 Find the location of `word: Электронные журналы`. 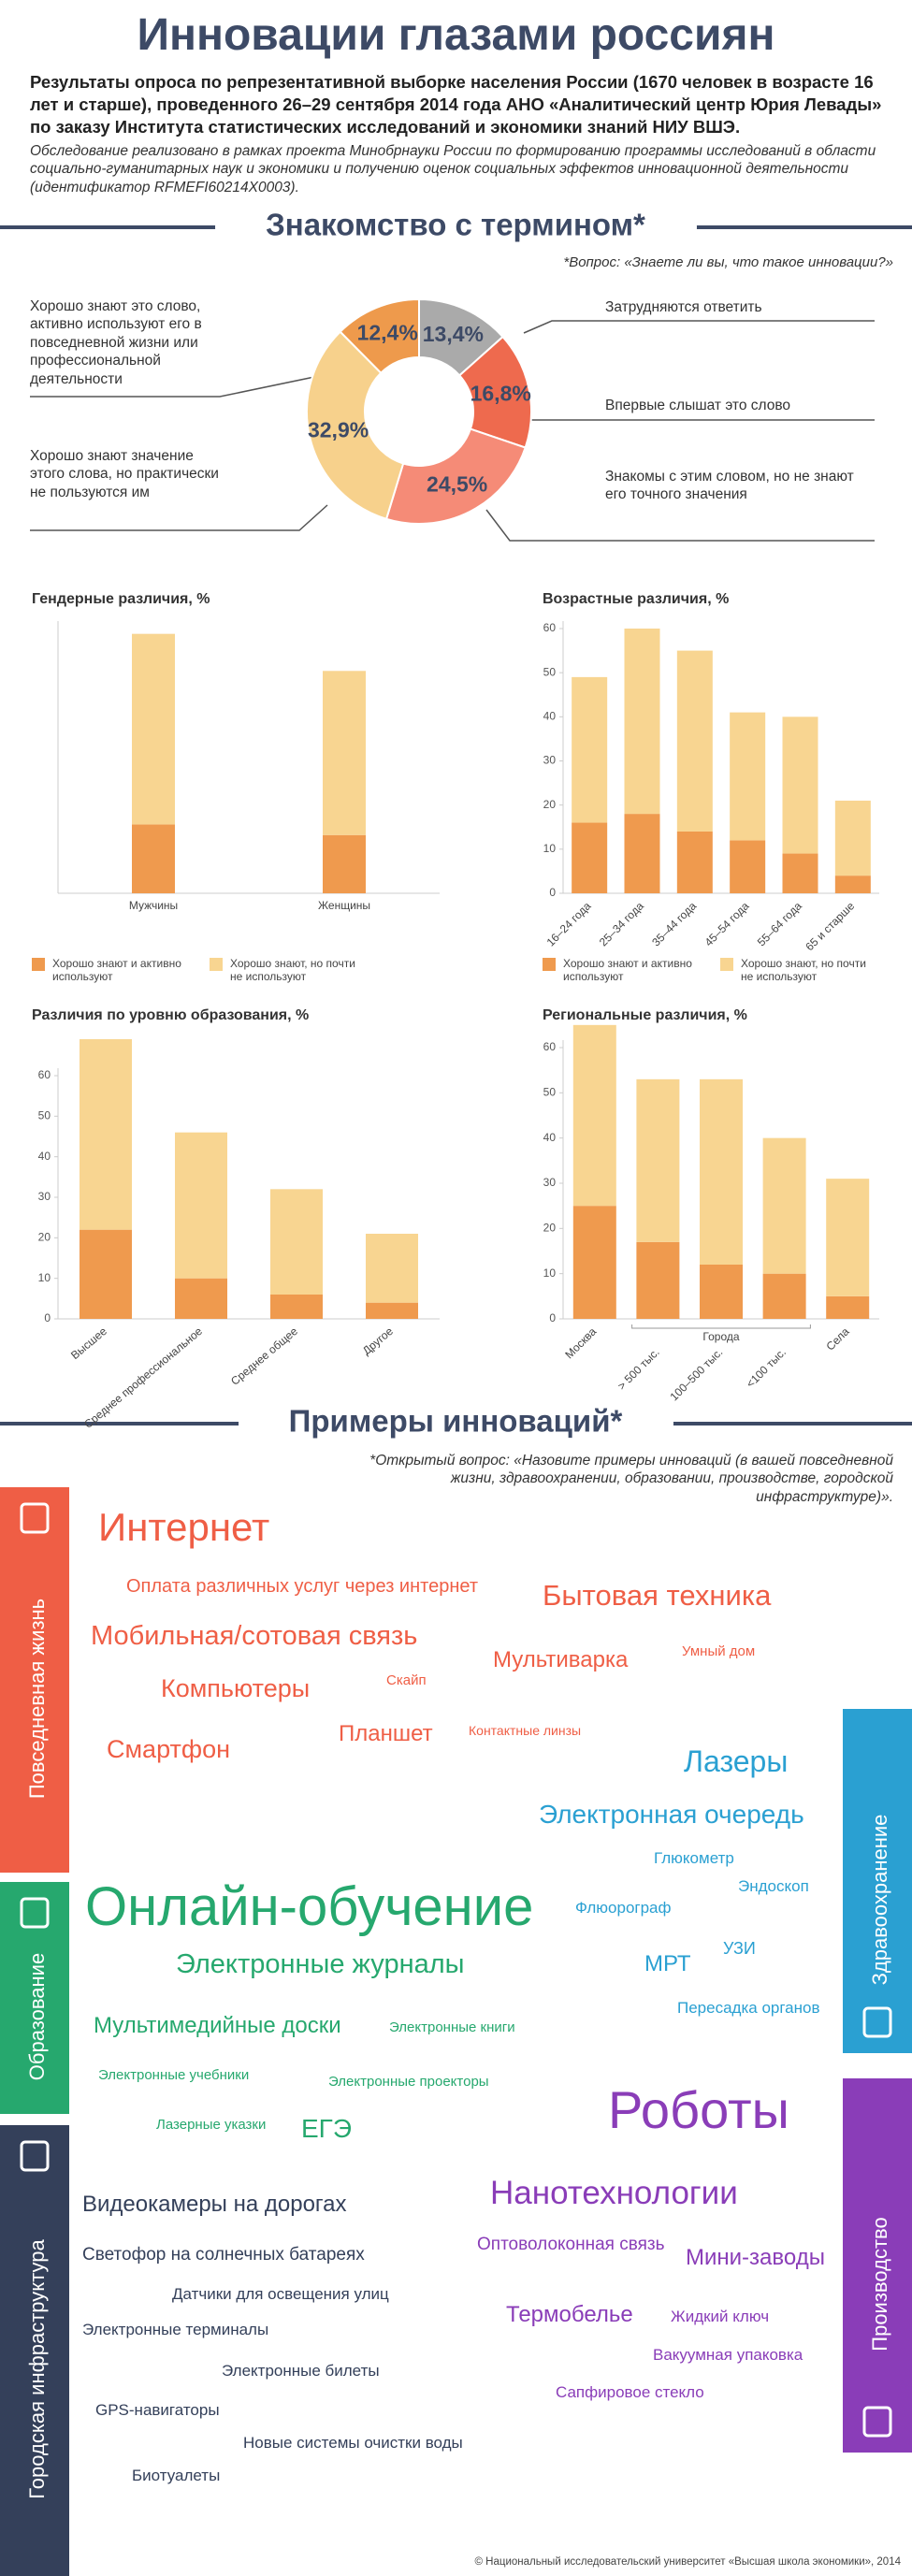

word: Электронные журналы is located at coordinates (320, 1964).